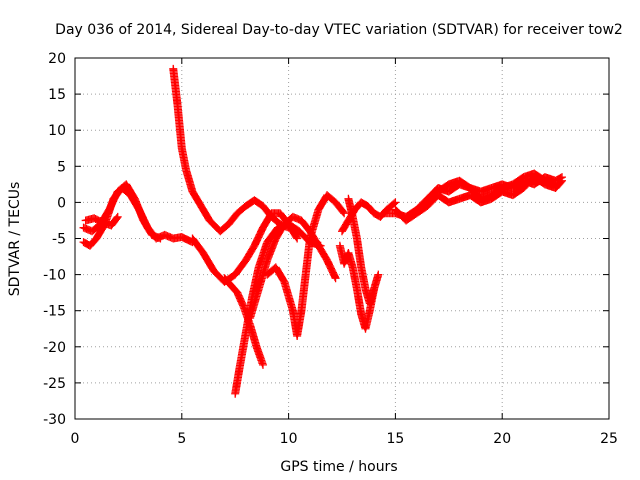 This screenshot has height=480, width=640. What do you see at coordinates (609, 439) in the screenshot?
I see `x-tick-label: 25` at bounding box center [609, 439].